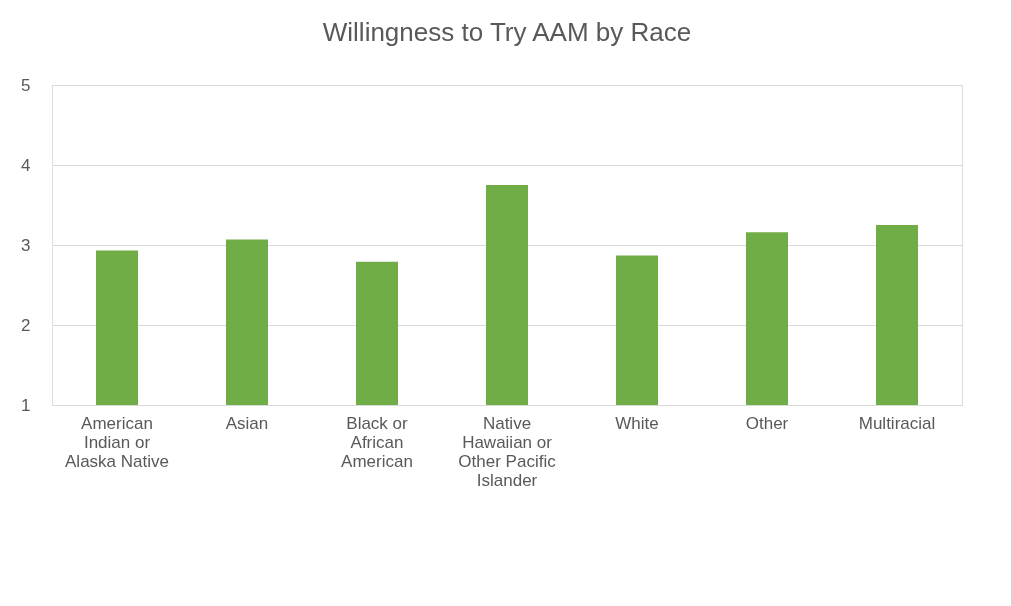 Image resolution: width=1011 pixels, height=606 pixels. What do you see at coordinates (897, 423) in the screenshot?
I see `x-tick-label: Multiracial` at bounding box center [897, 423].